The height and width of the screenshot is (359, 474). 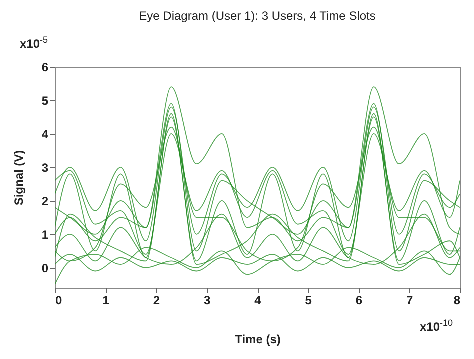 What do you see at coordinates (258, 301) in the screenshot?
I see `x-tick-label: 4` at bounding box center [258, 301].